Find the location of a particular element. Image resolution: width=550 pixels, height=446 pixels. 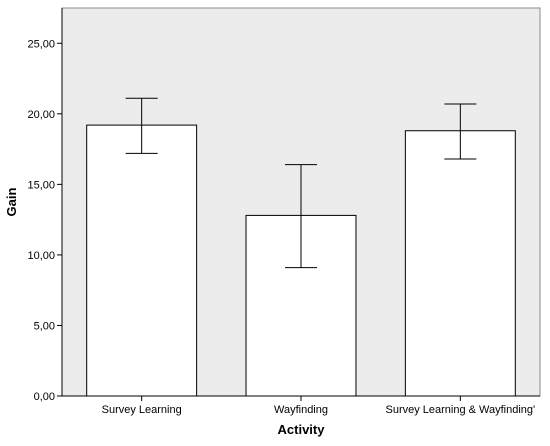

x-axis-title: Activity is located at coordinates (302, 429).